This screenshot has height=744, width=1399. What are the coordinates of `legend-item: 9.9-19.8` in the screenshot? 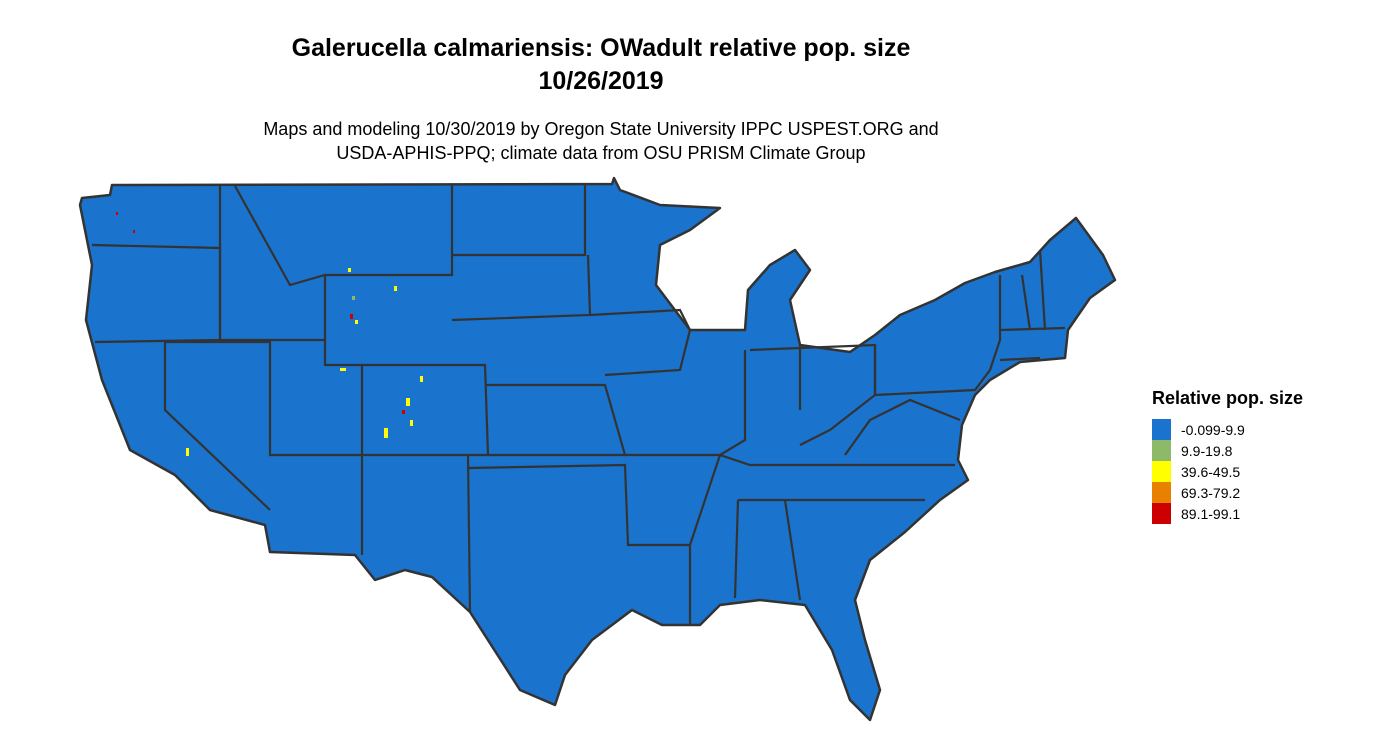 It's located at (1227, 450).